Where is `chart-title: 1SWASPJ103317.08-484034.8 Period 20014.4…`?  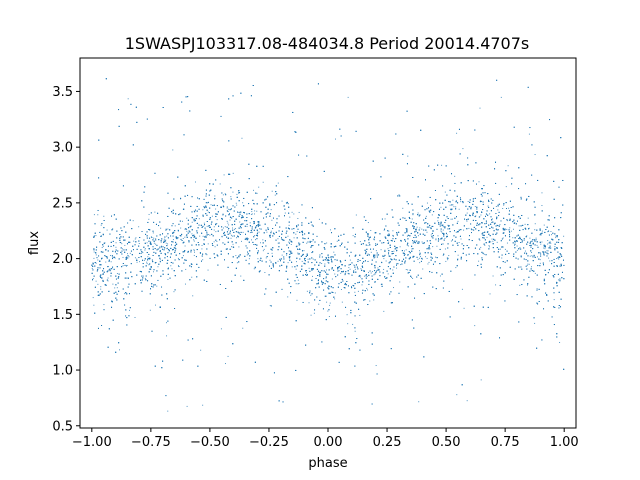 chart-title: 1SWASPJ103317.08-484034.8 Period 20014.4… is located at coordinates (327, 43).